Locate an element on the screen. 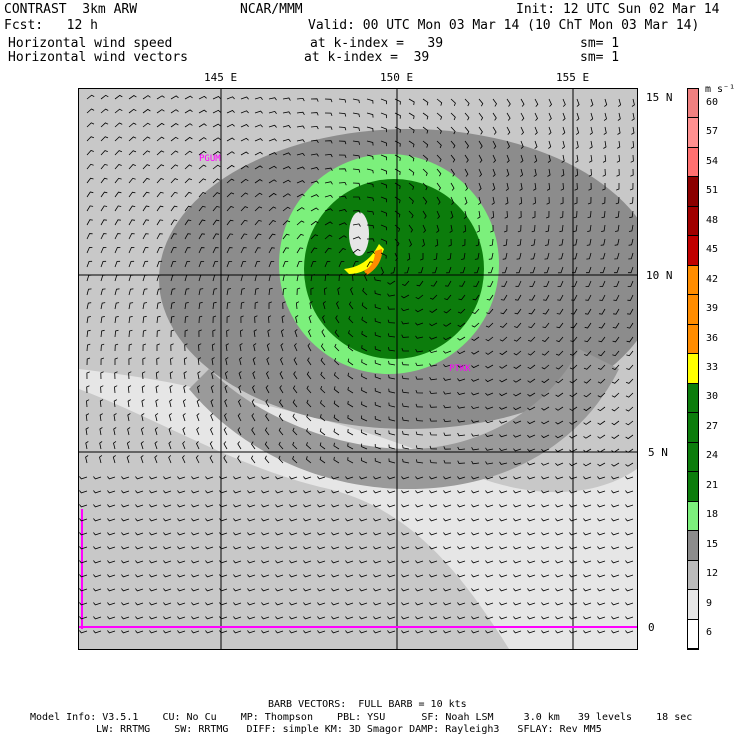 The width and height of the screenshot is (740, 740). colorbar-label: 6 is located at coordinates (709, 633).